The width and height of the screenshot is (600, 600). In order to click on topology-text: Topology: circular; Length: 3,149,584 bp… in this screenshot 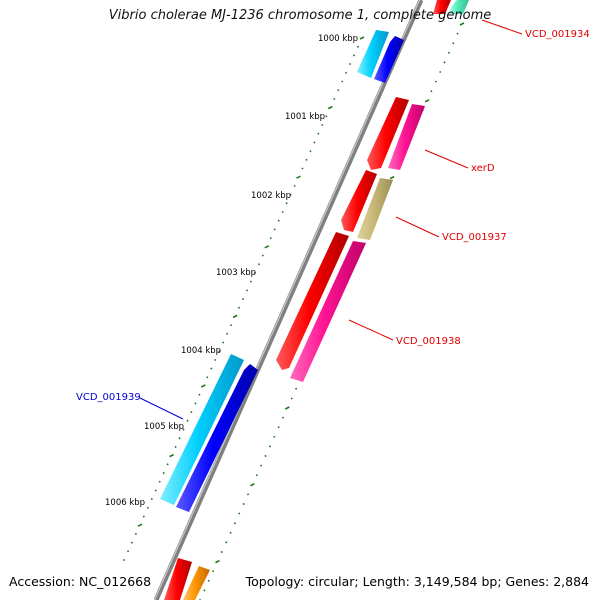, I will do `click(417, 581)`.